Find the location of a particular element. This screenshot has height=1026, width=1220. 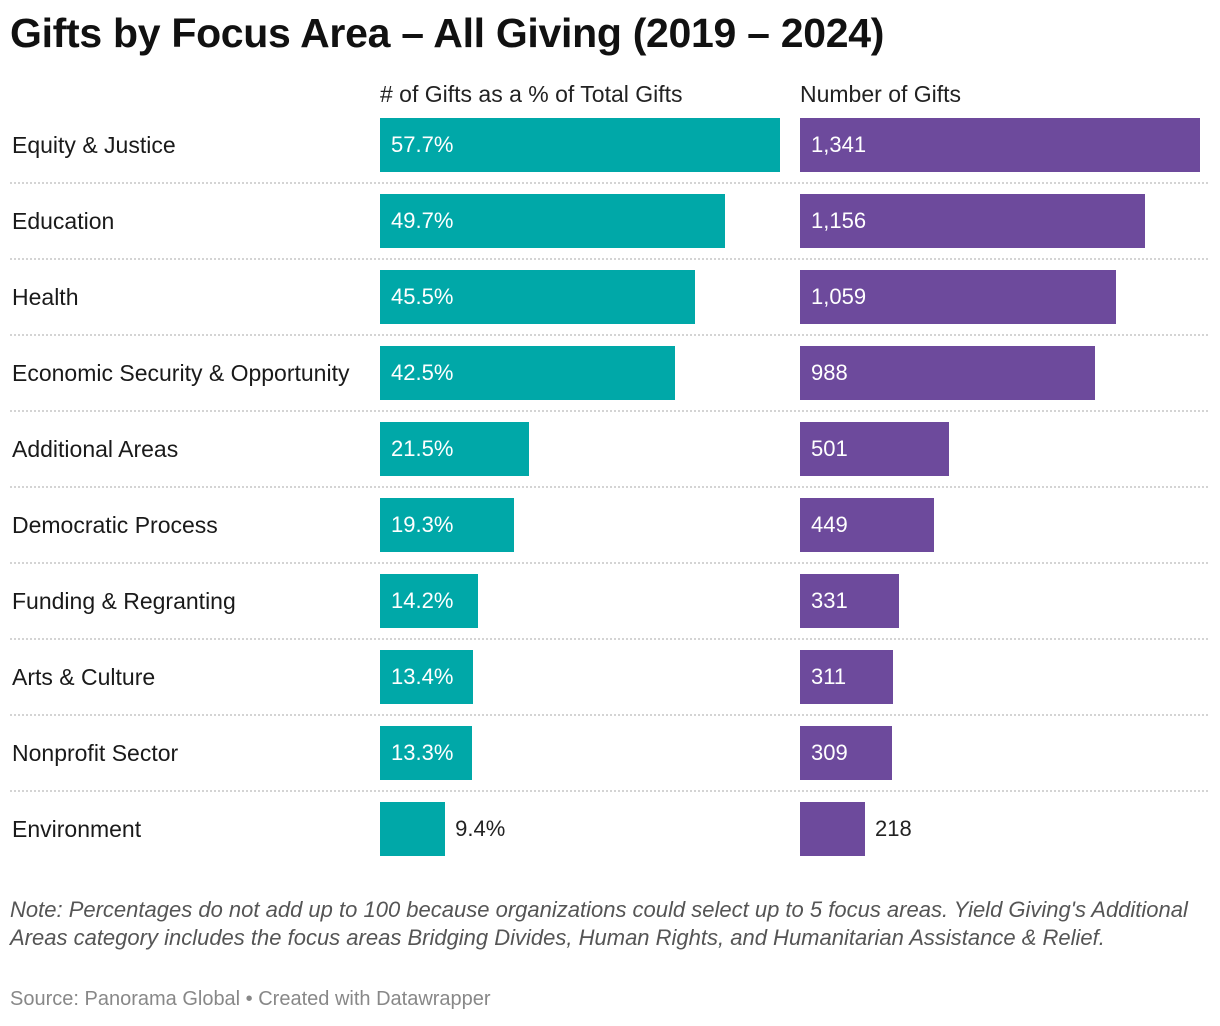

percent-value-label: 57.7% is located at coordinates (422, 144).